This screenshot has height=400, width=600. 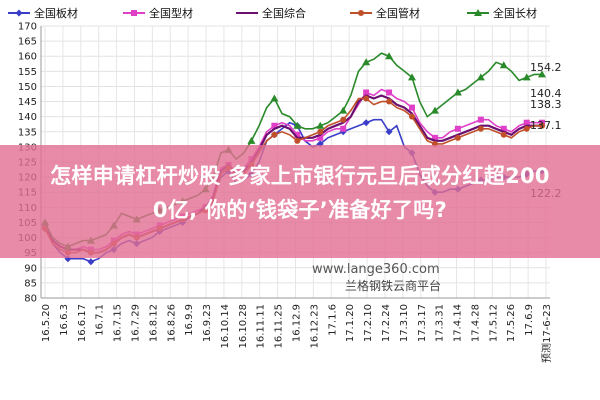 I want to click on y-tick-label: 165, so click(x=27, y=42).